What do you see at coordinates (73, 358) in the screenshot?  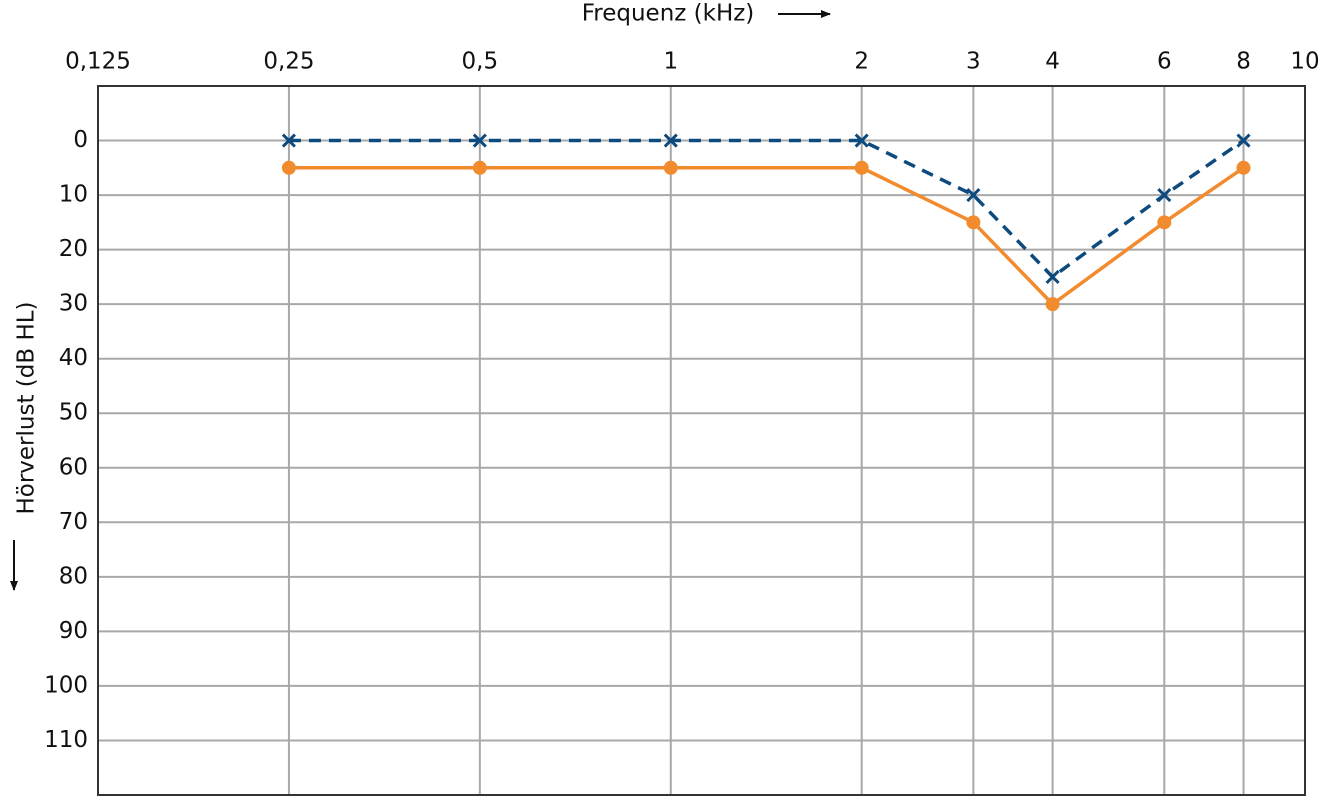 I see `y-tick-label: 40` at bounding box center [73, 358].